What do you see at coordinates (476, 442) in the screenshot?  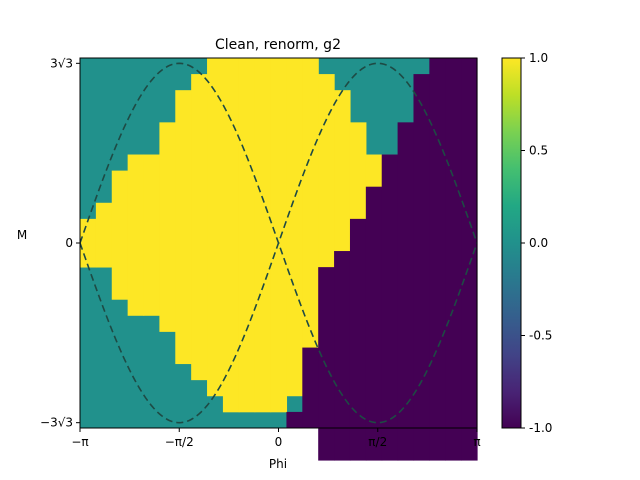 I see `x-tick-label: π` at bounding box center [476, 442].